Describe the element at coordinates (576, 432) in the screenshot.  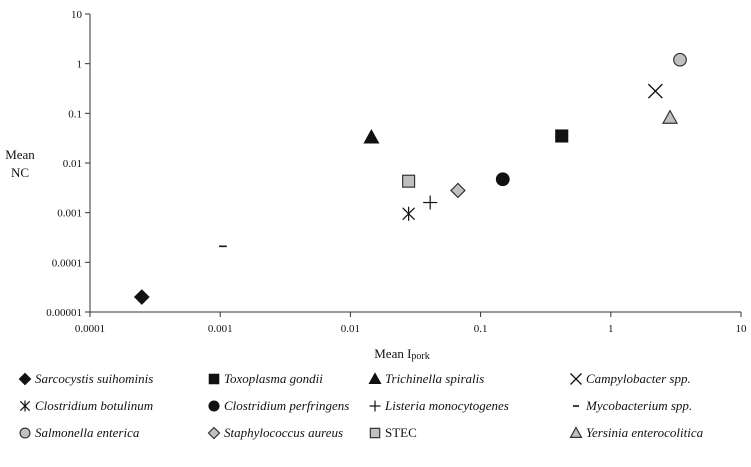
I see `legend-marker-yersinia-enterocolitica` at that location.